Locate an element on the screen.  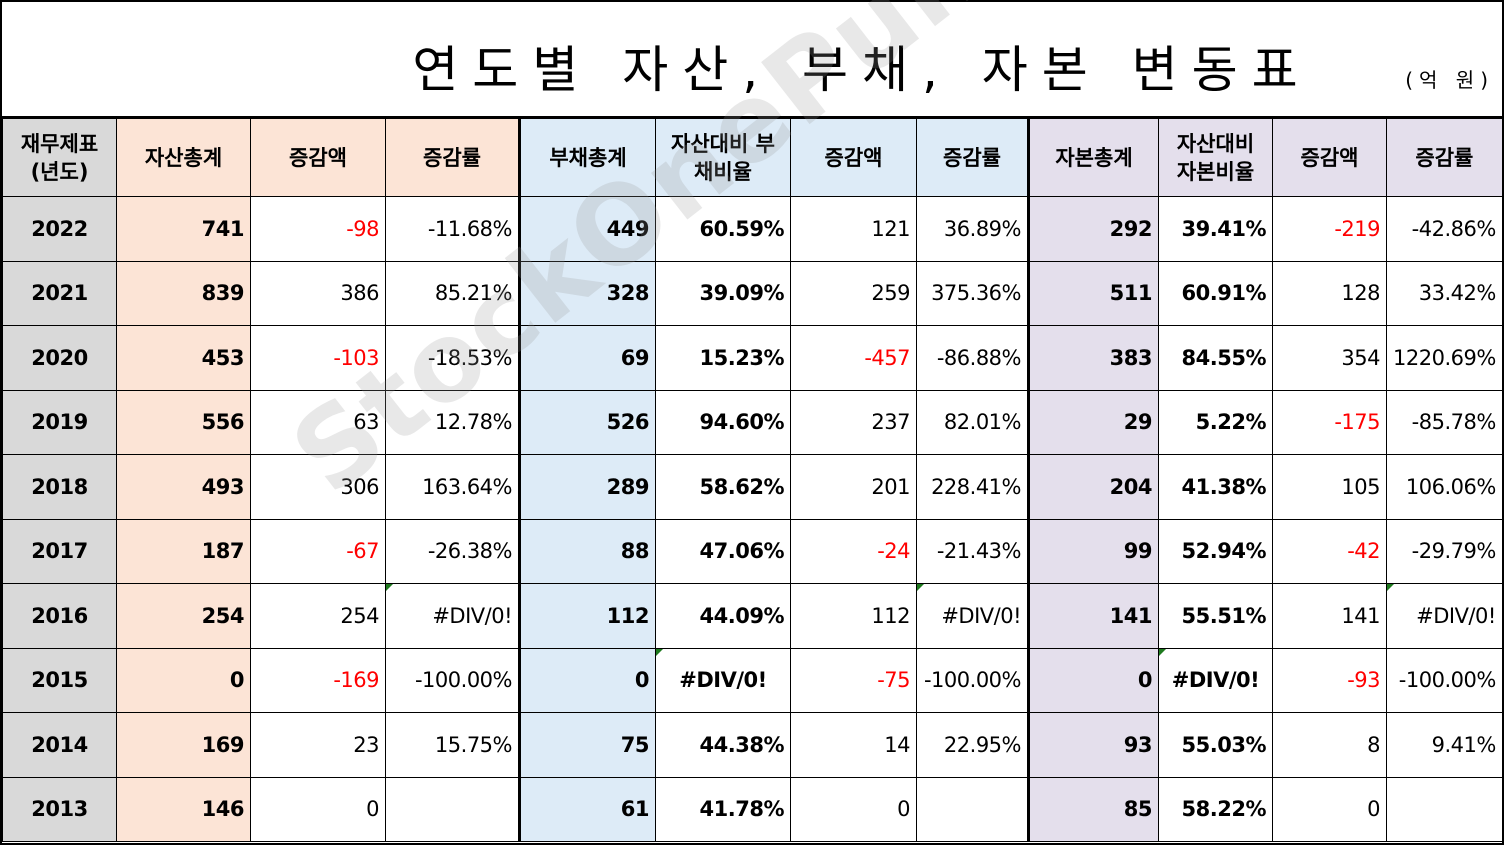
cell-equity-rate: -29.79% is located at coordinates (1444, 551).